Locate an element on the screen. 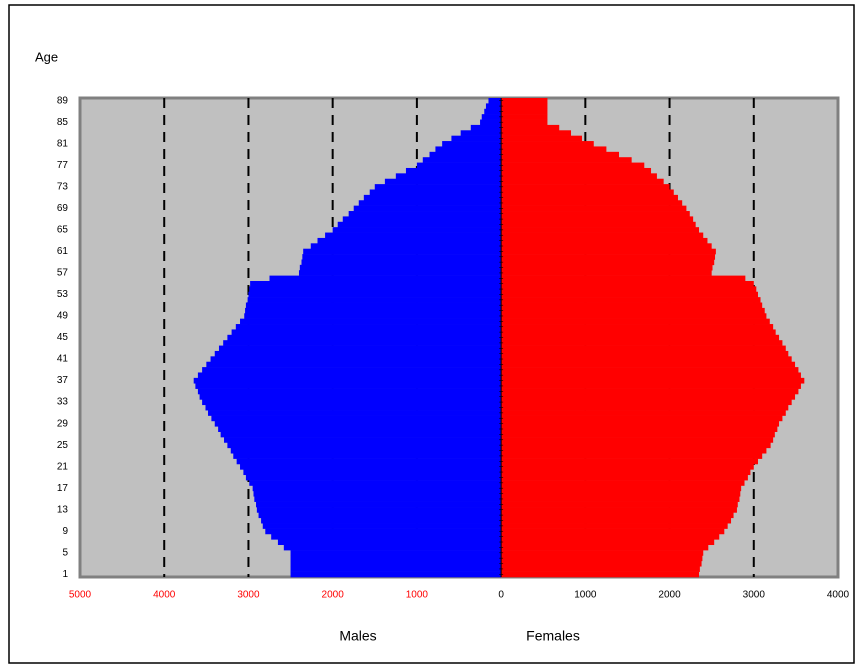 The image size is (859, 667). y-tick-label: 29 is located at coordinates (63, 423).